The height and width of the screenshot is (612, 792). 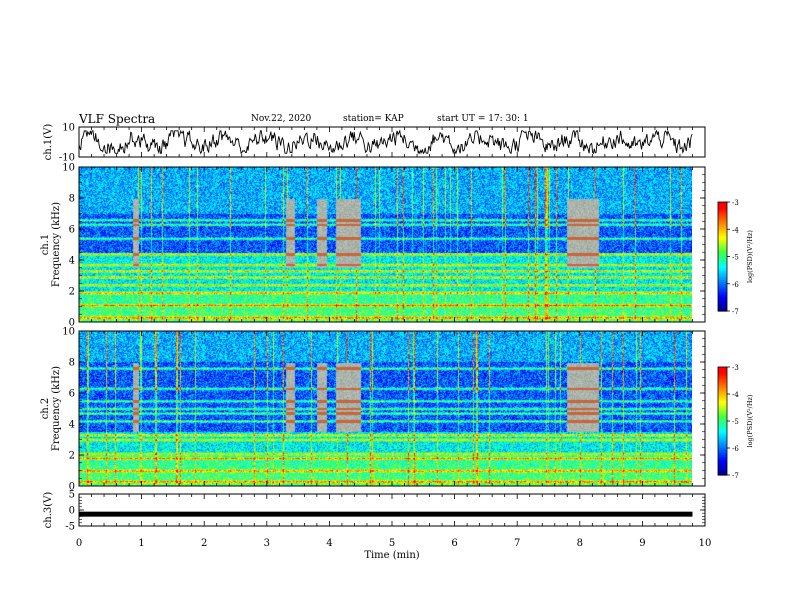 What do you see at coordinates (483, 119) in the screenshot?
I see `start-time-label: start UT = 17: 30: 1` at bounding box center [483, 119].